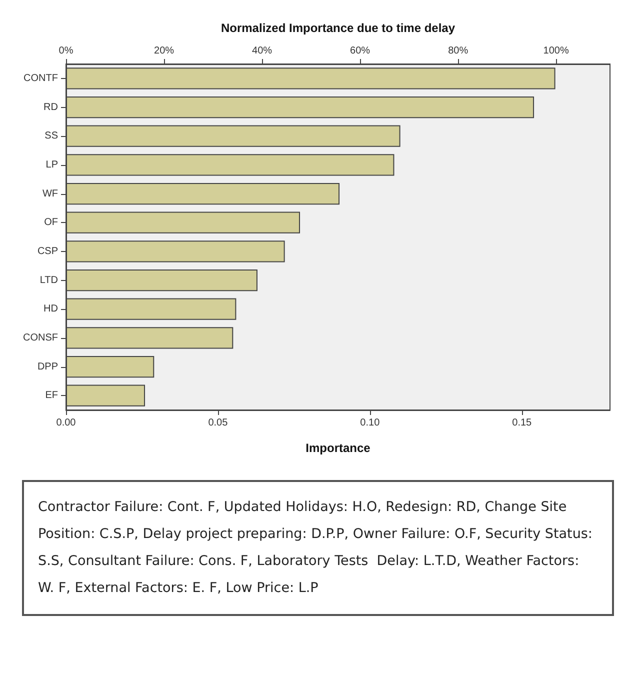 This screenshot has height=674, width=628. I want to click on x2-tick-label: 100%, so click(556, 51).